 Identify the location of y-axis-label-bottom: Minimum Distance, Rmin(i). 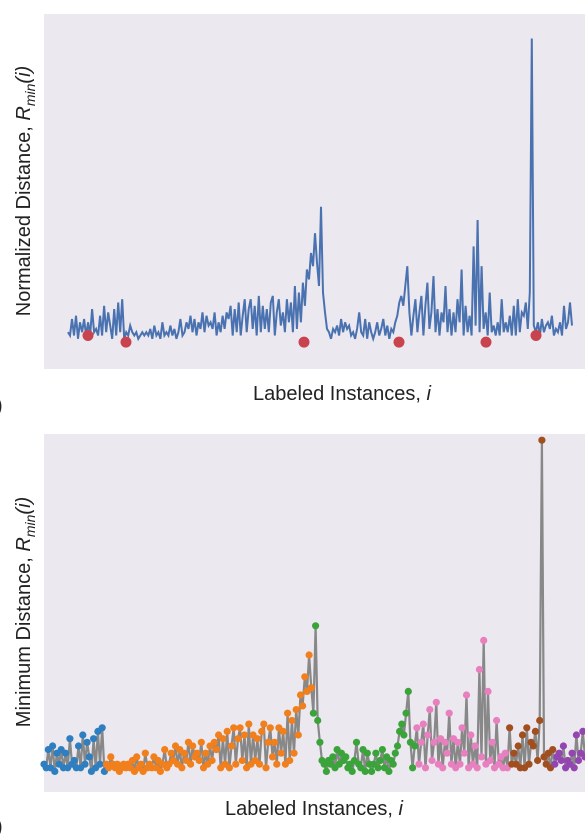
(25, 612).